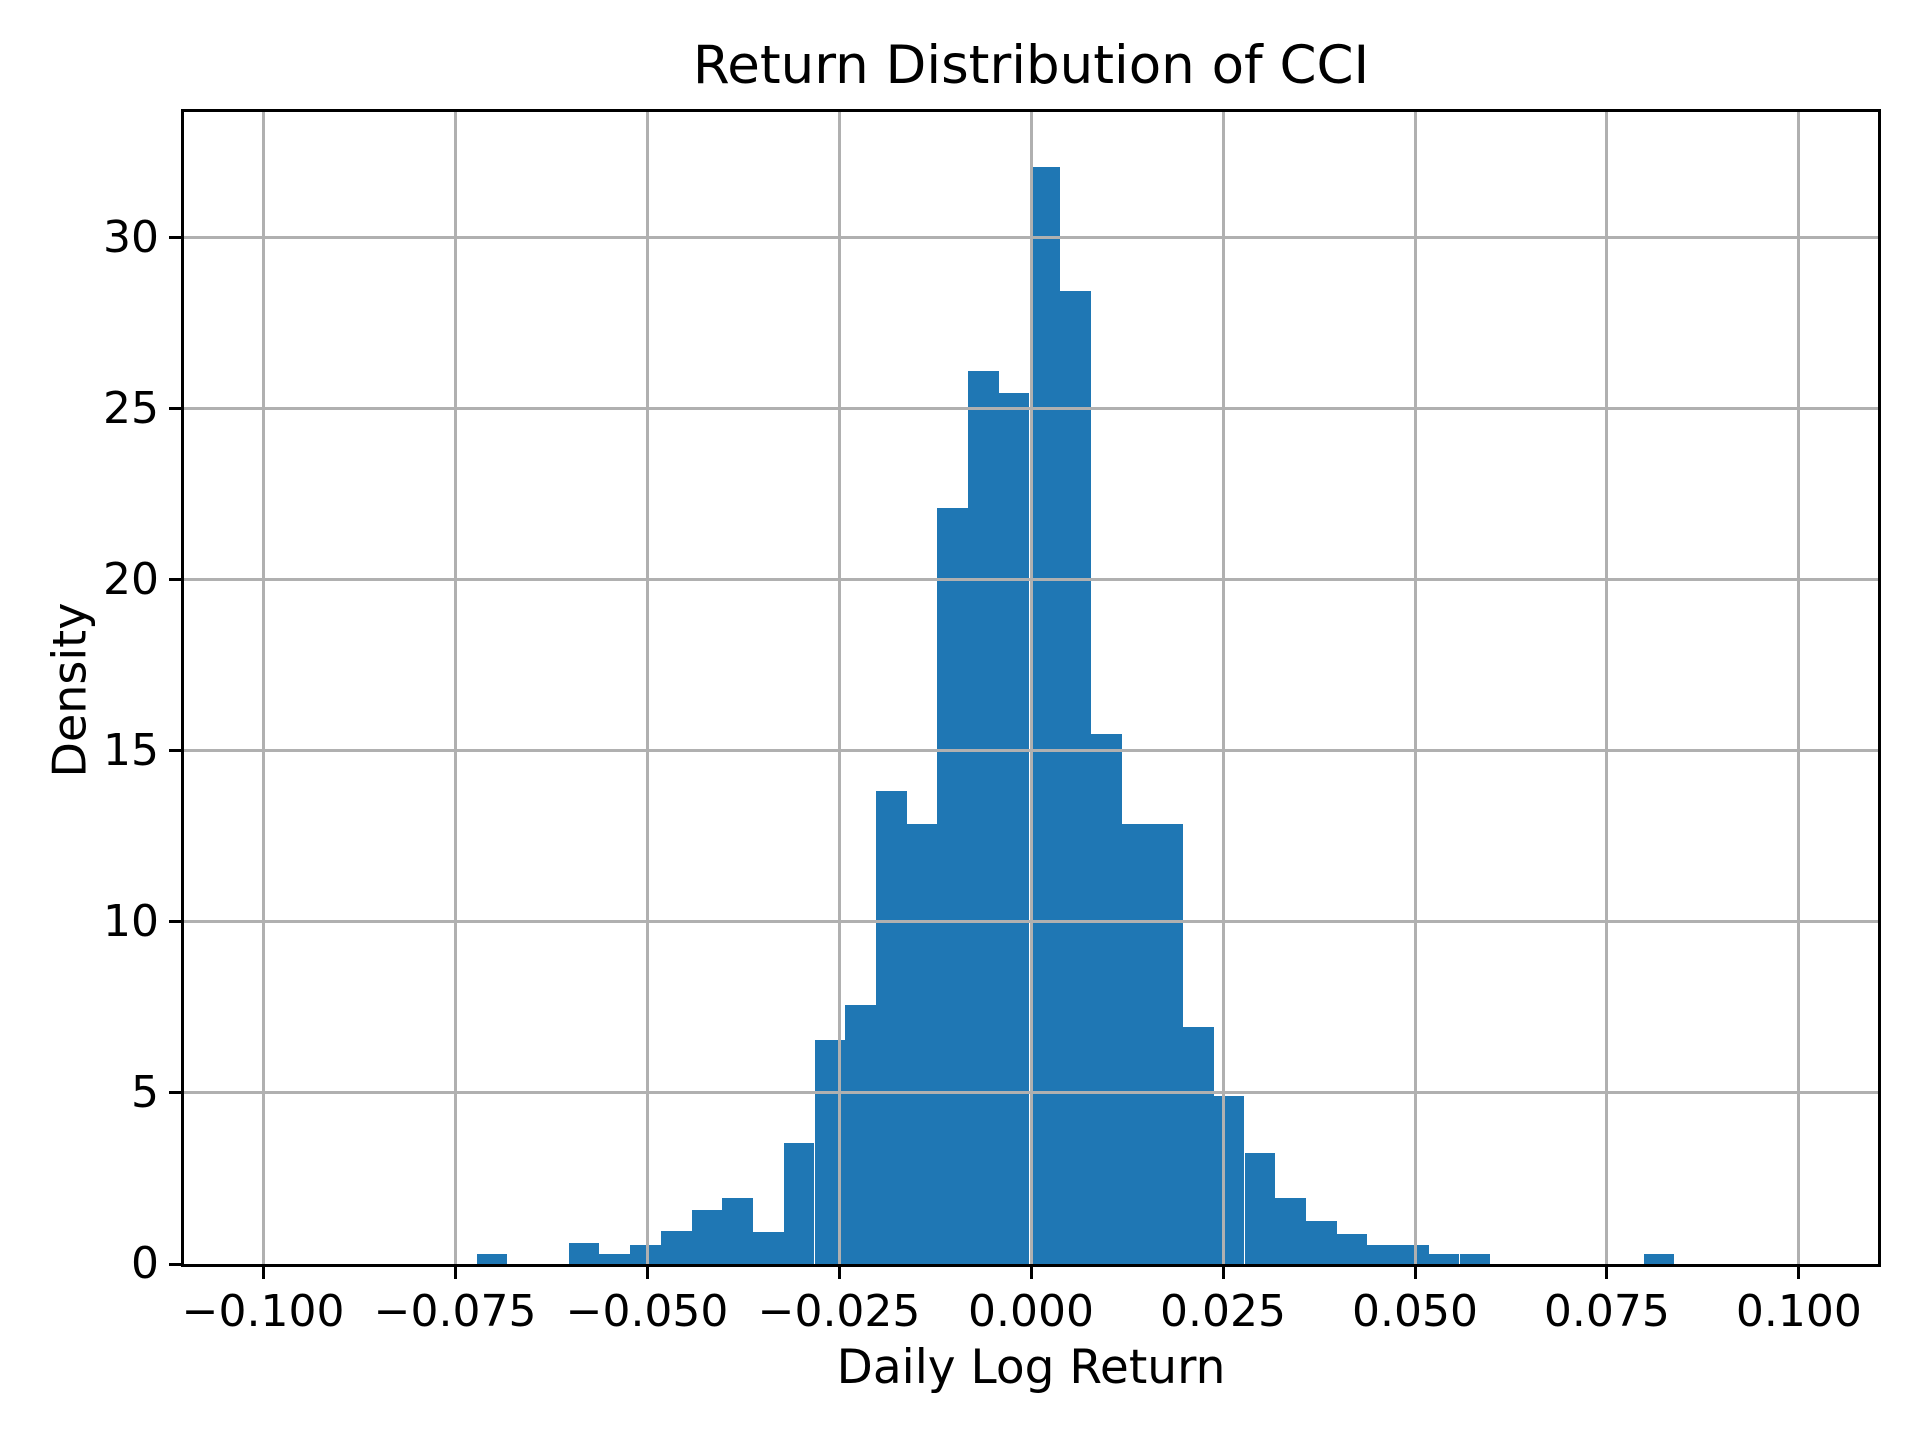  I want to click on x-tick-label: −0.025, so click(839, 1311).